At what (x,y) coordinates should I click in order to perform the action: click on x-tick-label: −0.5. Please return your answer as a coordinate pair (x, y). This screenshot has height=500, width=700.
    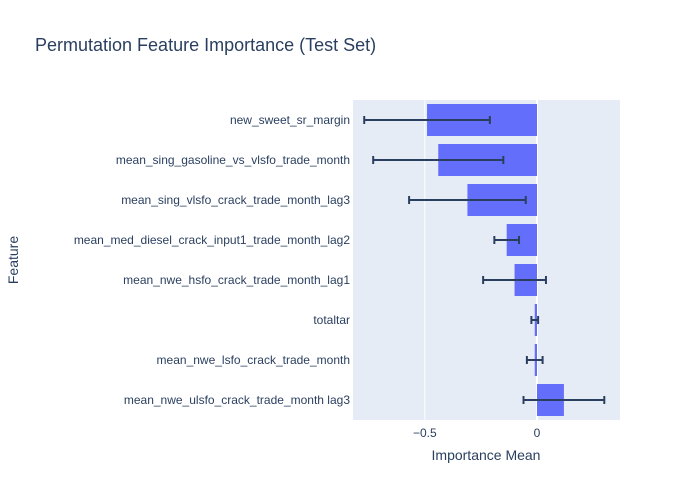
    Looking at the image, I should click on (425, 433).